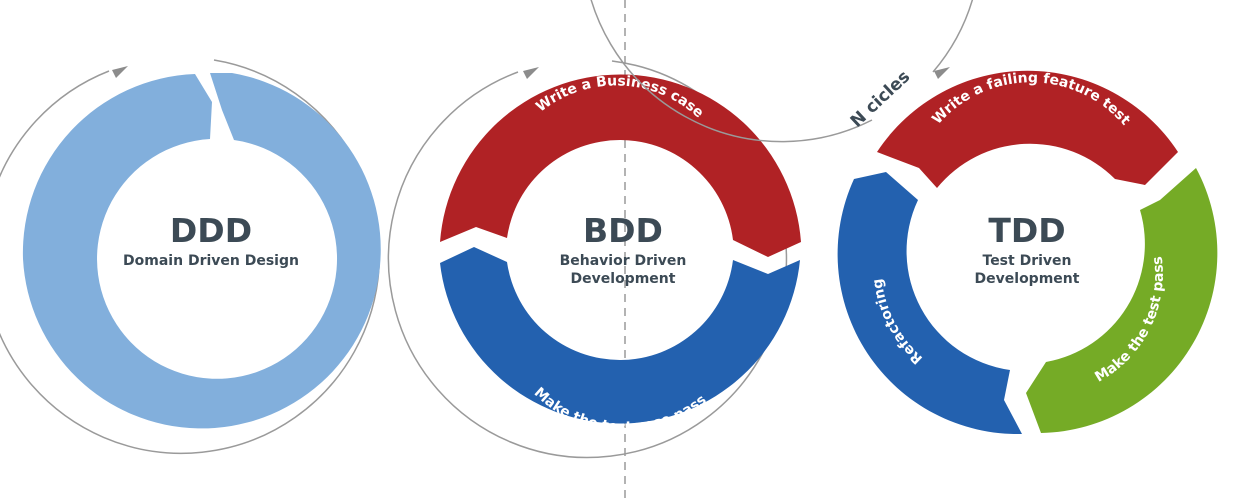  I want to click on bdd-segment-top, so click(620, 165).